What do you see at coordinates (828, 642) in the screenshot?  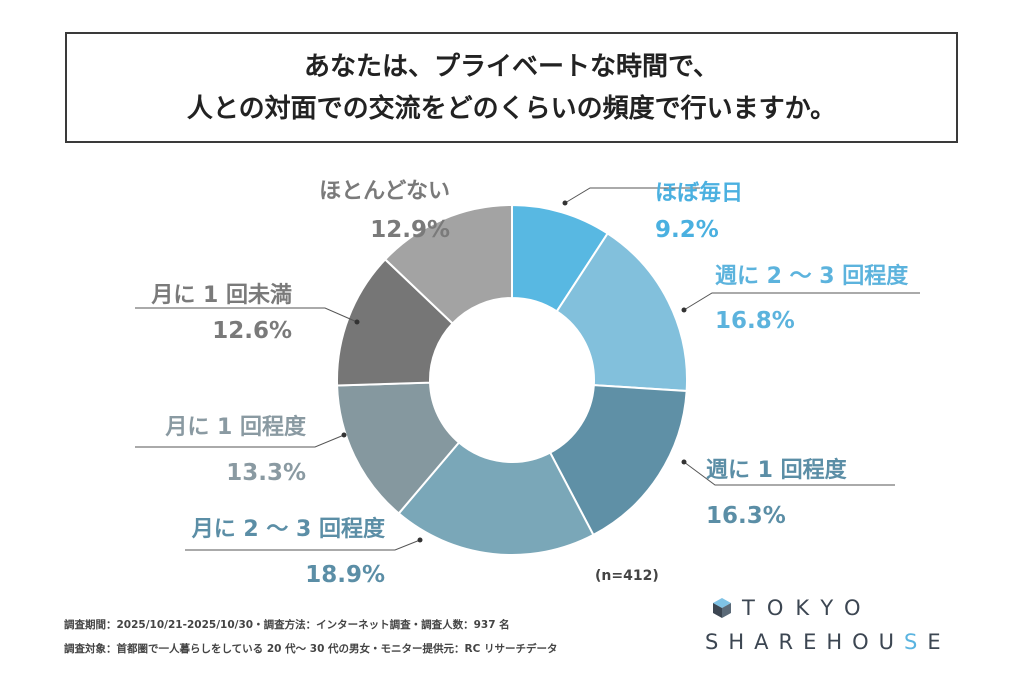 I see `logo-word-sharehouse: SHAREHOUSE` at bounding box center [828, 642].